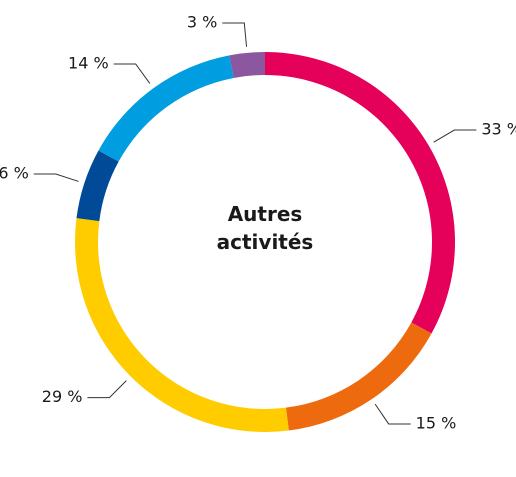  Describe the element at coordinates (265, 228) in the screenshot. I see `chart-title: Autres activités` at that location.